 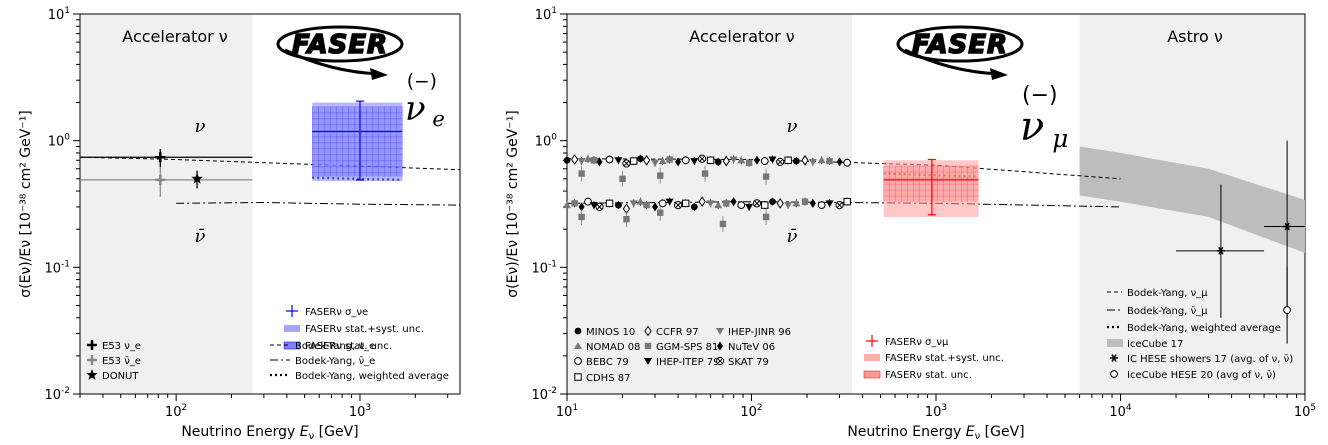 I want to click on legend-by-nue: Bodek-Yang, ν_e, so click(x=335, y=346).